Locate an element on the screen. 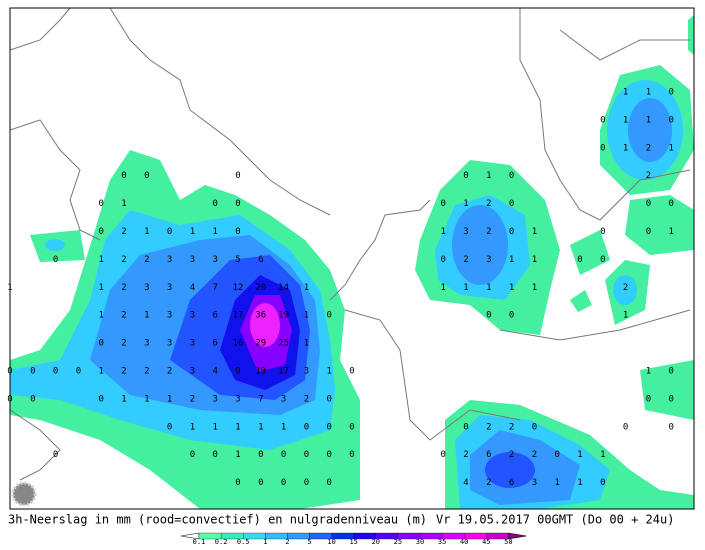 This screenshot has height=550, width=705. grid-value: 17 is located at coordinates (283, 372).